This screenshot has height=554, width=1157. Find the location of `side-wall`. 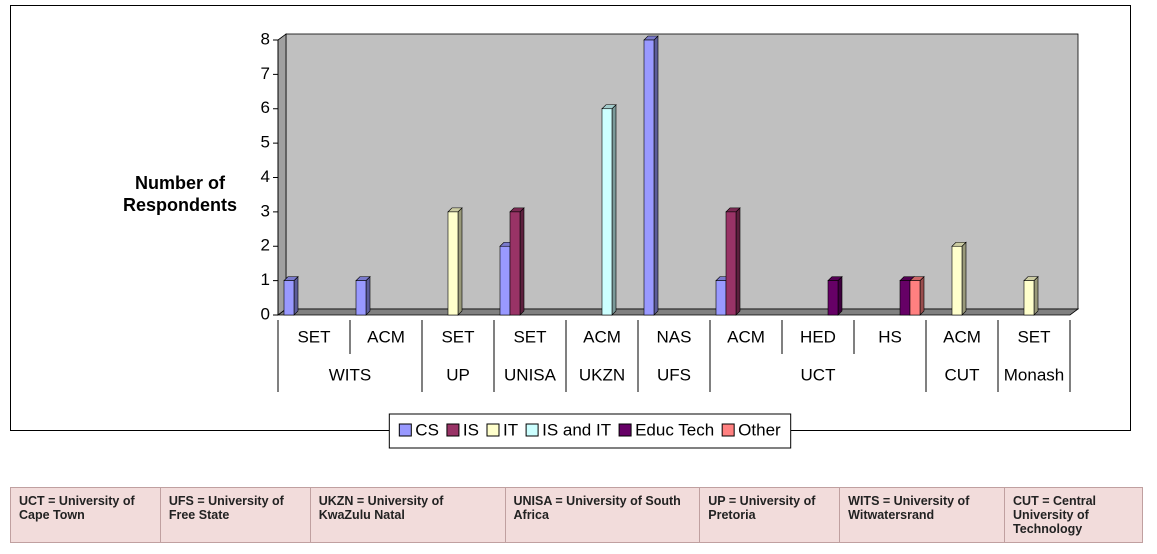

side-wall is located at coordinates (282, 174).